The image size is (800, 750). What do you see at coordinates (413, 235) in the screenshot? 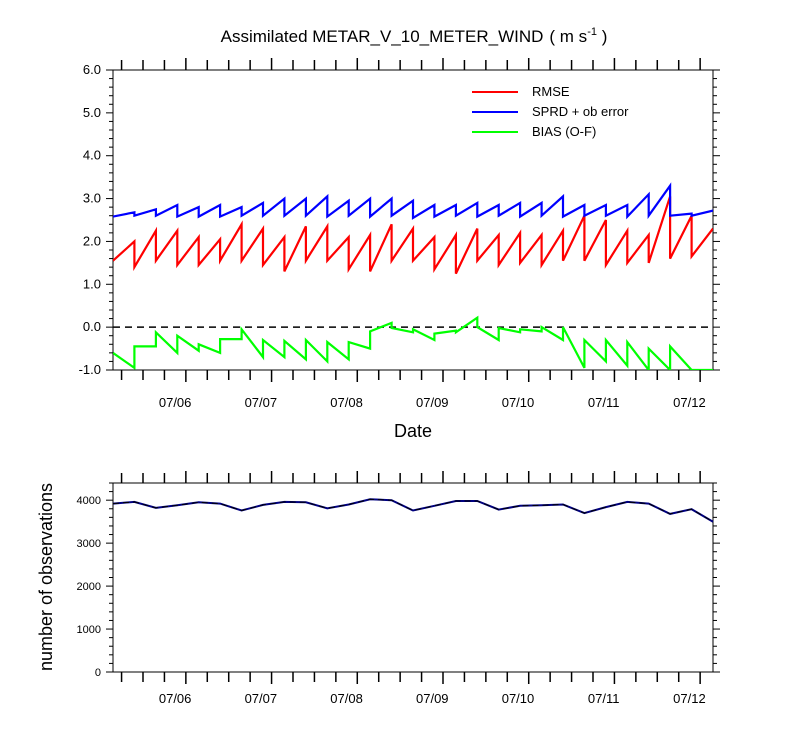
I see `series-line-rmse` at bounding box center [413, 235].